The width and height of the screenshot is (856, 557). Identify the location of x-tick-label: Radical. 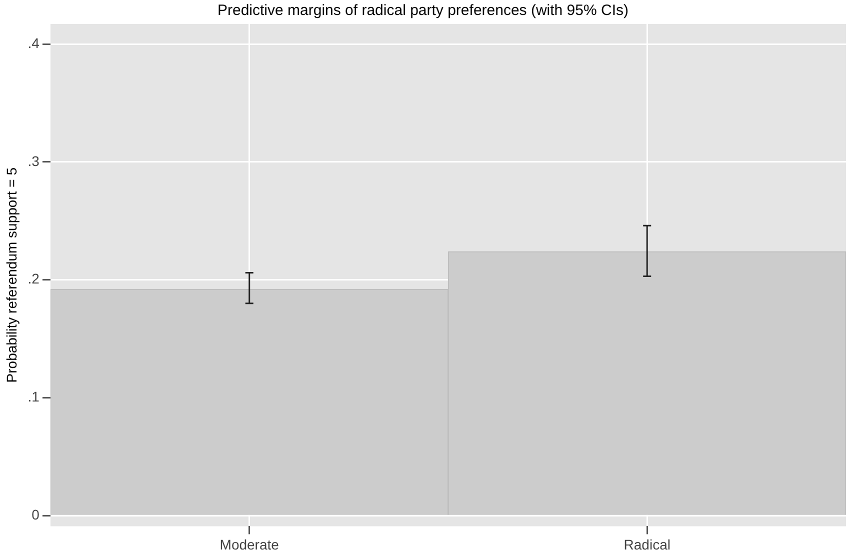
(647, 544).